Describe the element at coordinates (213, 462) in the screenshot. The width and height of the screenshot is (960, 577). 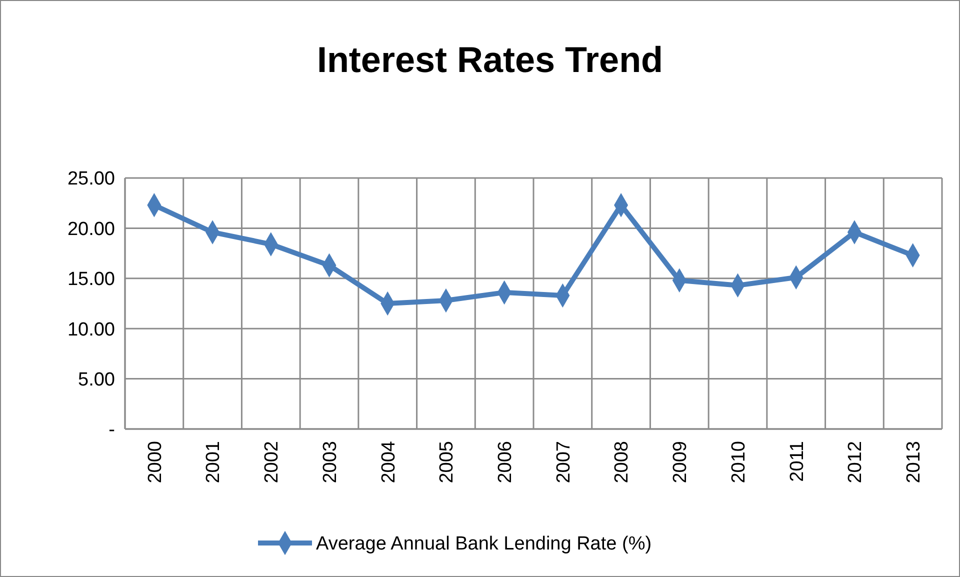
I see `x-tick-label: 2001` at that location.